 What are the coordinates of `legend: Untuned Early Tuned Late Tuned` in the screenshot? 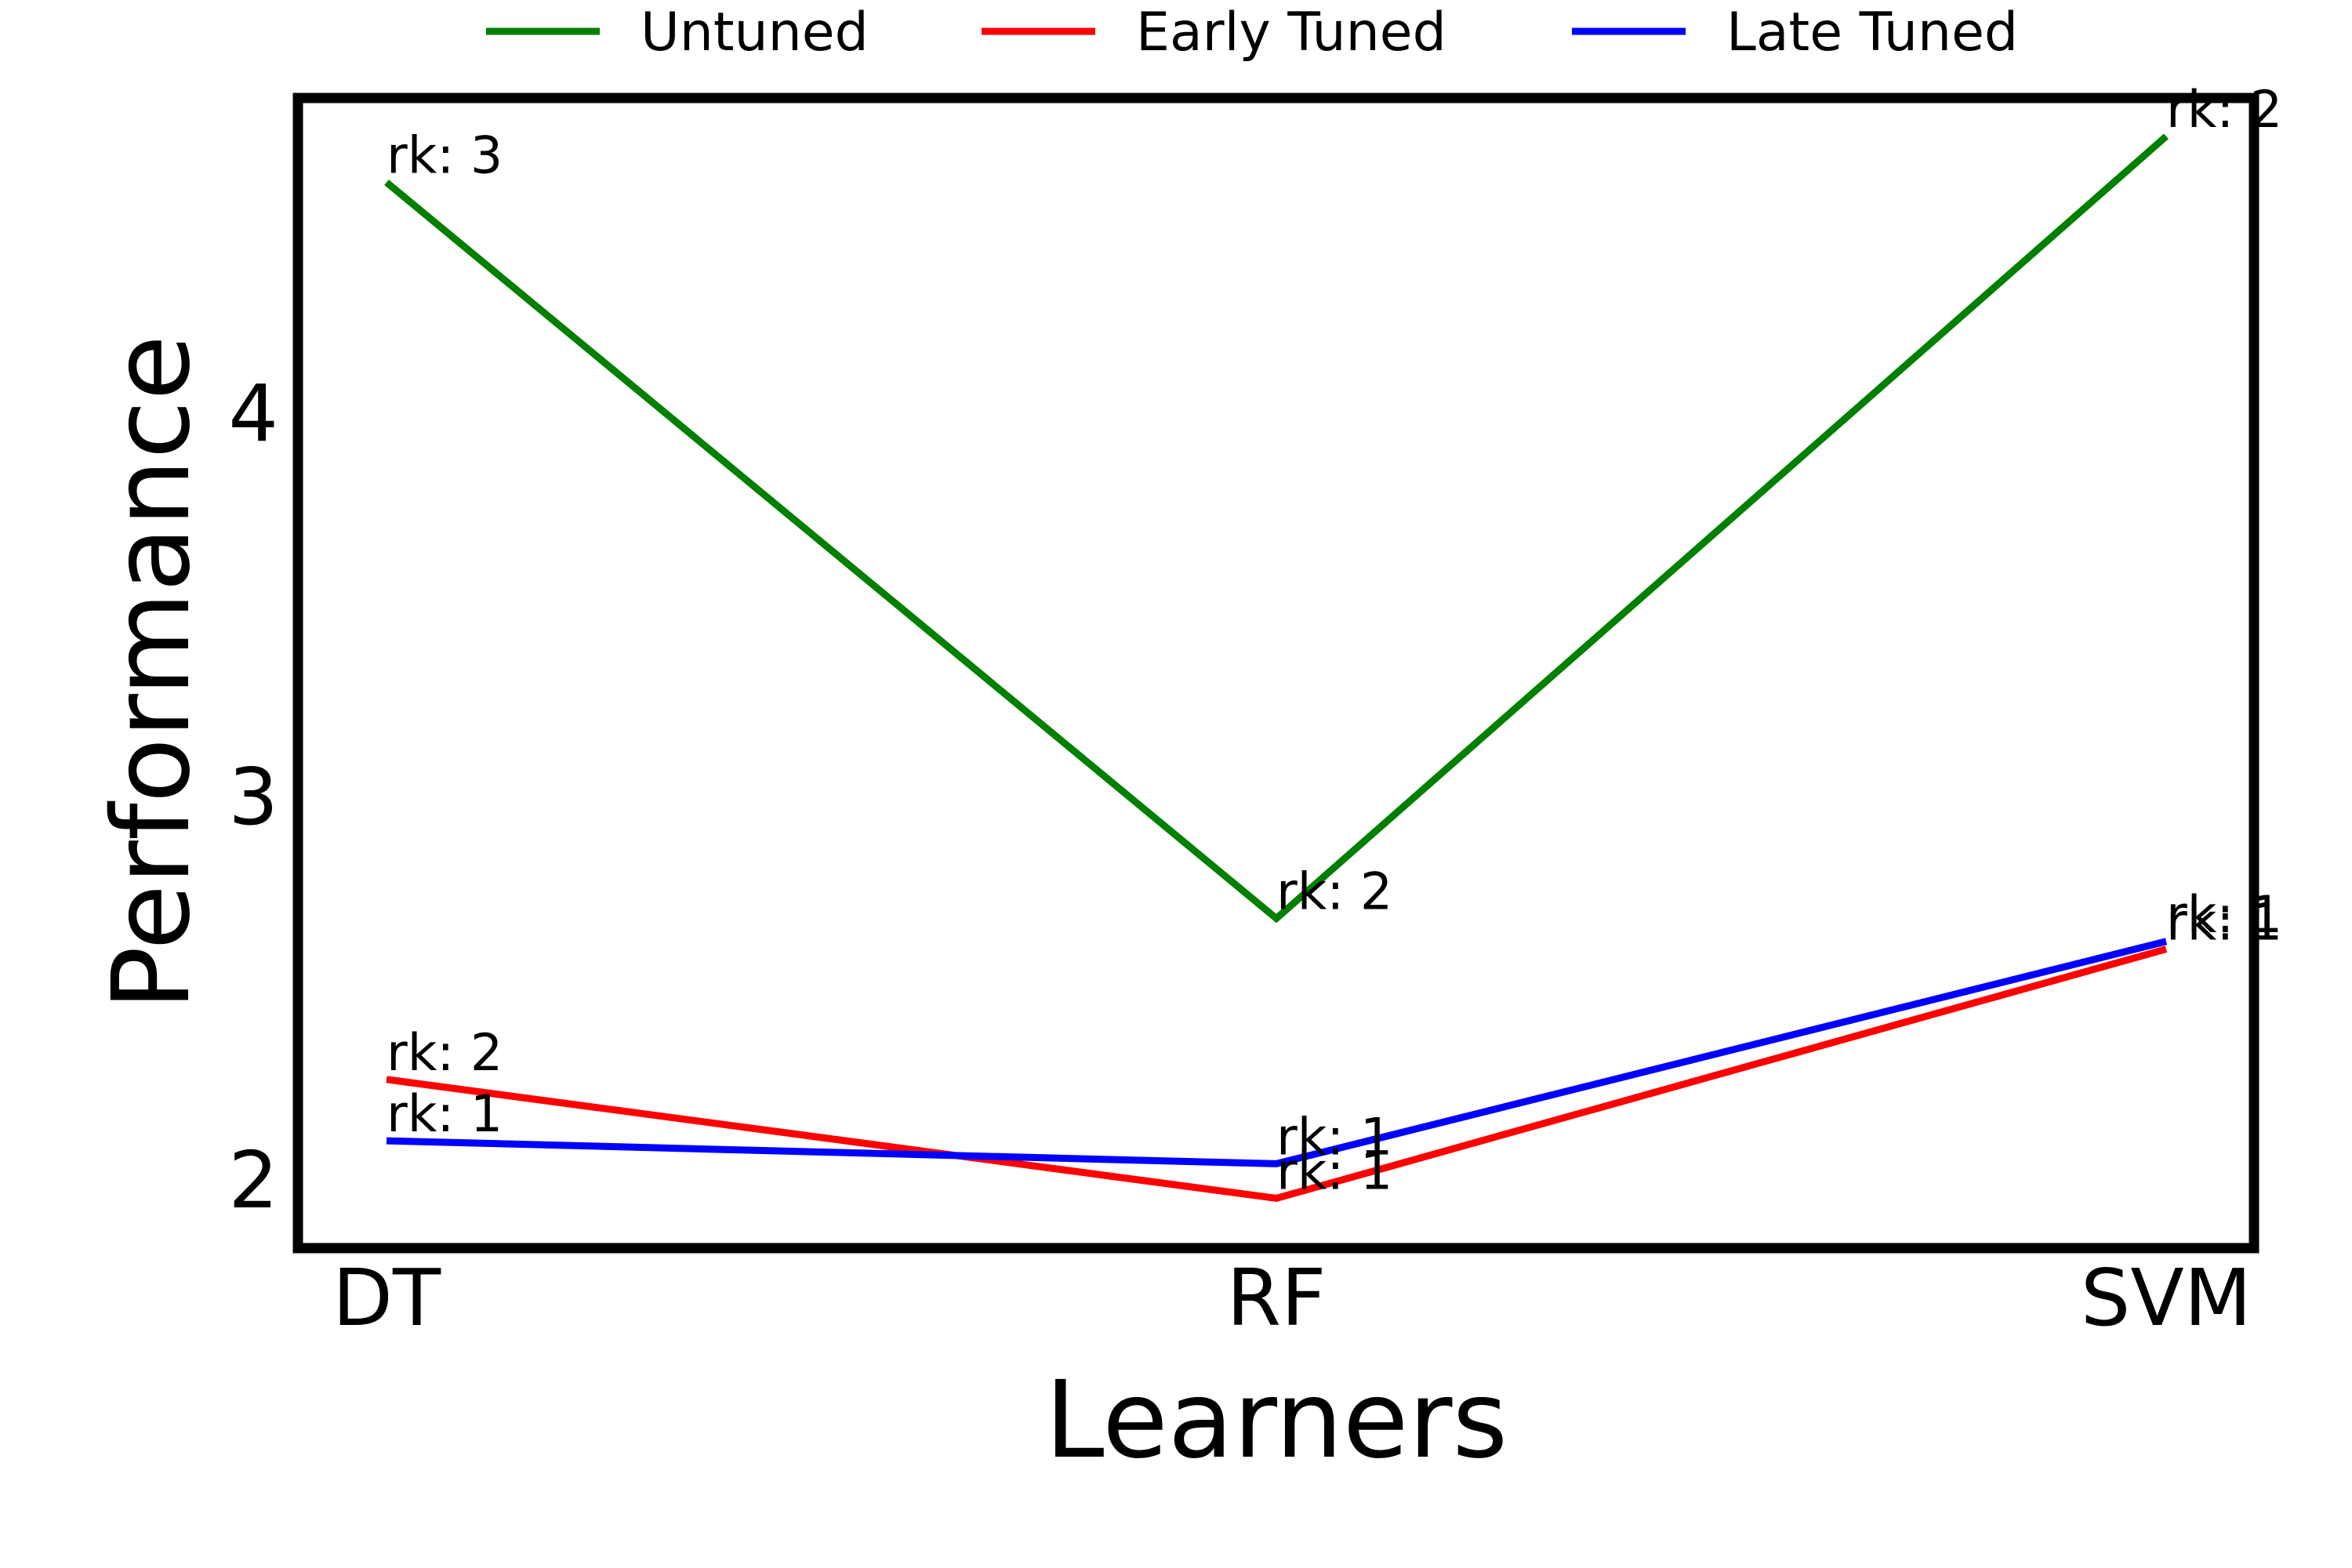 It's located at (1252, 33).